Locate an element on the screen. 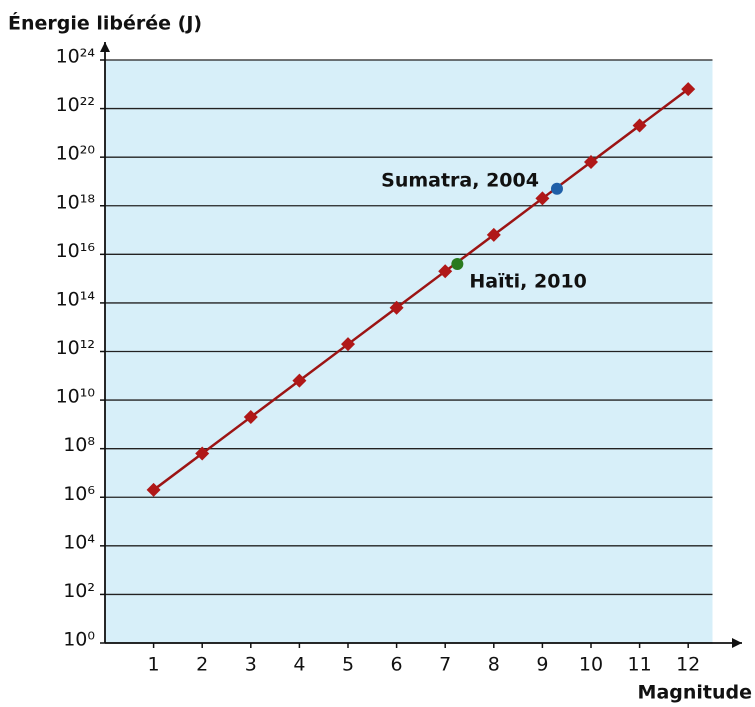 The height and width of the screenshot is (707, 755). y-tick-label: 10¹⁸ is located at coordinates (75, 202).